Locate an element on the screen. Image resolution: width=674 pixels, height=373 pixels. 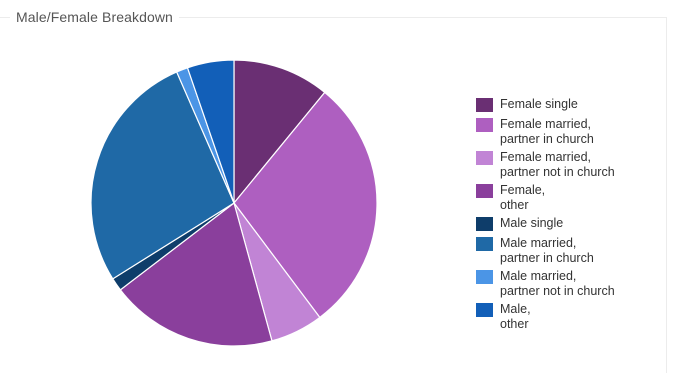
legend-label: Male, other is located at coordinates (515, 316).